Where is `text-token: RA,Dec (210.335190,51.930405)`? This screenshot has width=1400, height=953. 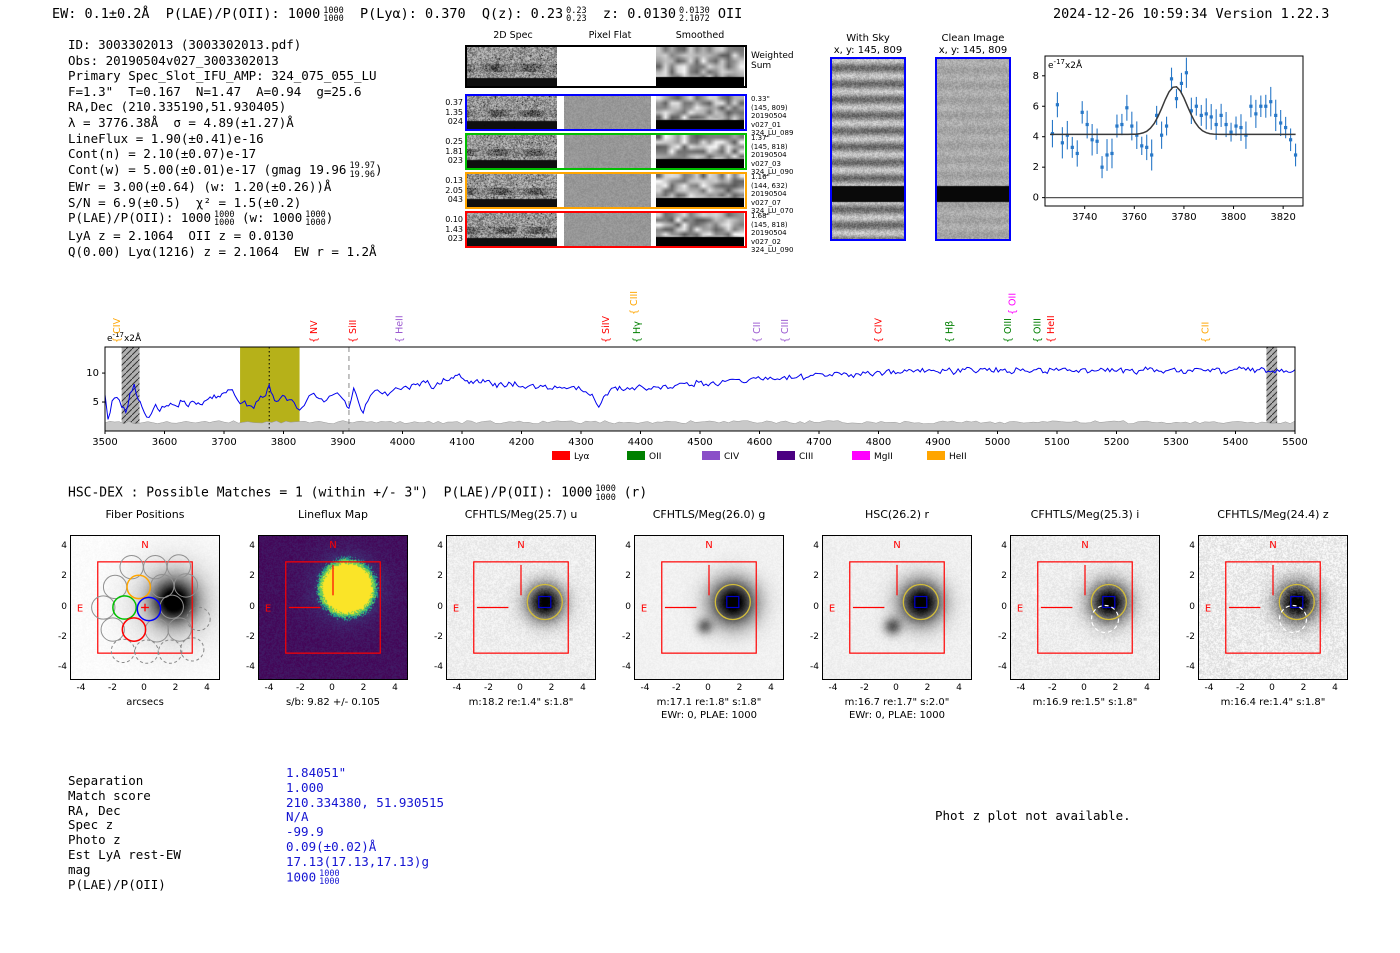 text-token: RA,Dec (210.335190,51.930405) is located at coordinates (177, 107).